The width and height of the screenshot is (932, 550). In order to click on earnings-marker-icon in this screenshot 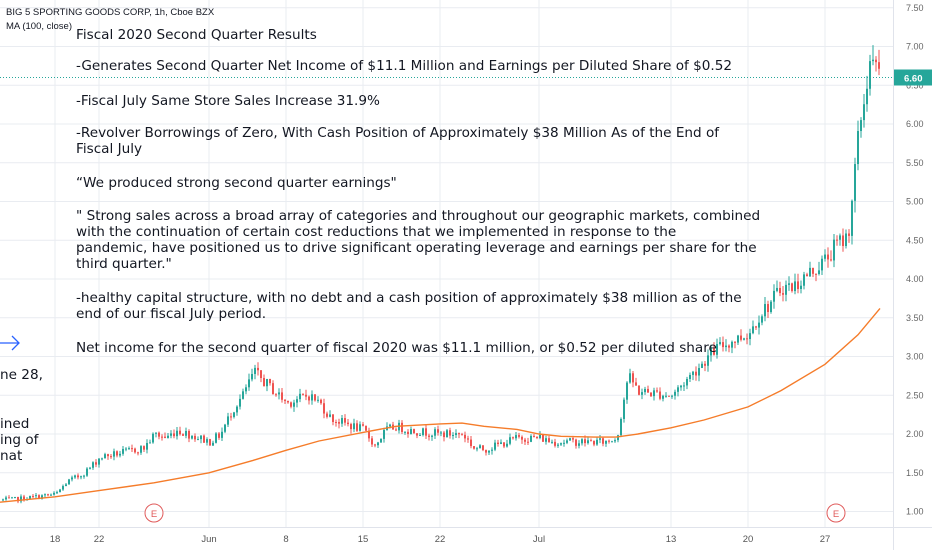, I will do `click(154, 513)`.